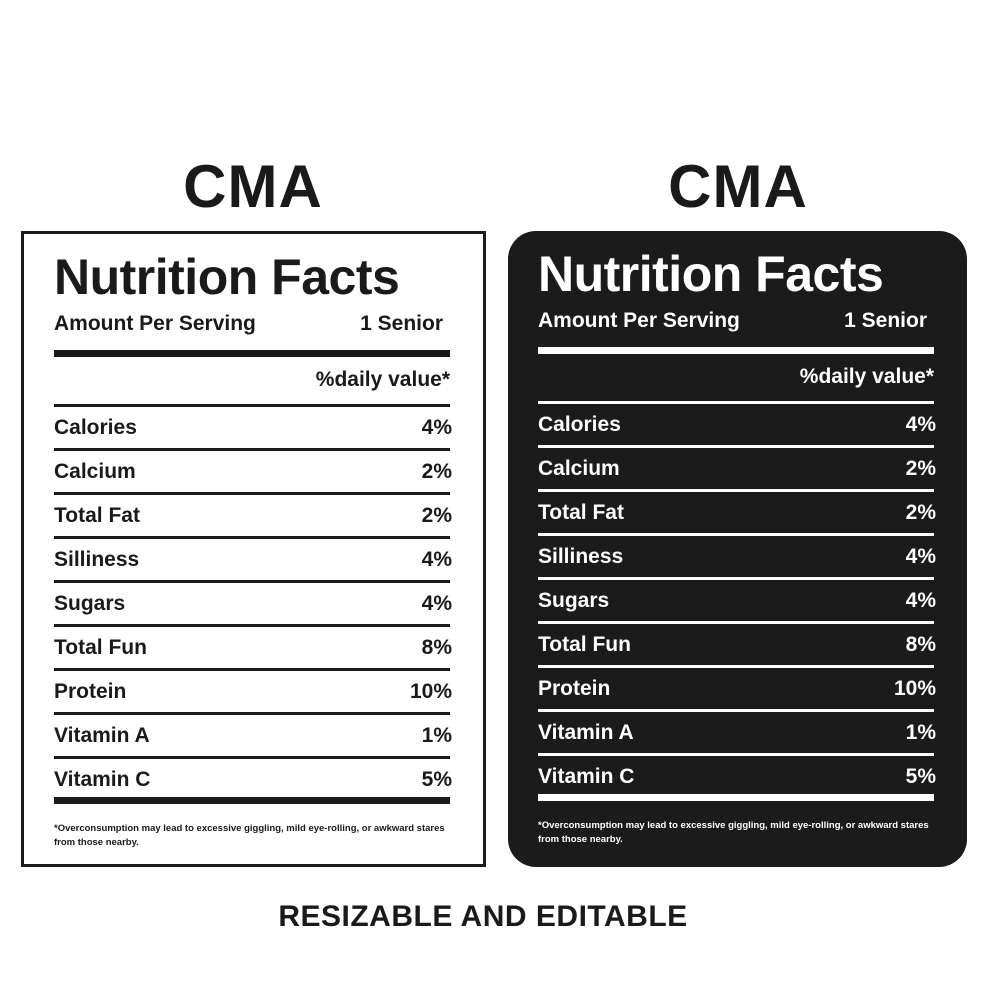 Image resolution: width=1000 pixels, height=1000 pixels. Describe the element at coordinates (738, 186) in the screenshot. I see `label-heading-right: CMA` at that location.